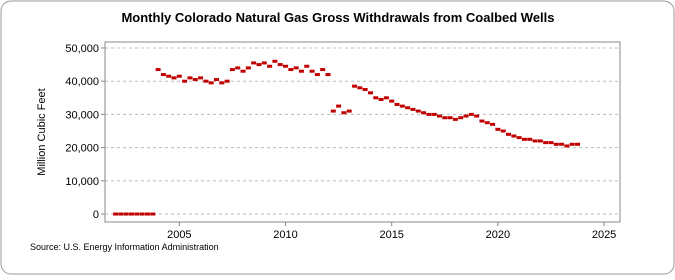  What do you see at coordinates (179, 235) in the screenshot?
I see `x-tick-label: 2005` at bounding box center [179, 235].